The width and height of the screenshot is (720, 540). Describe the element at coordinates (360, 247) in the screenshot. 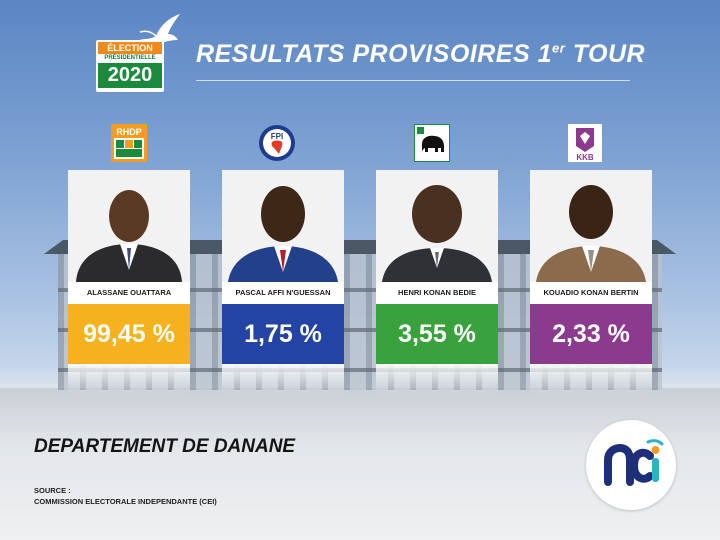

I see `building-roof` at that location.